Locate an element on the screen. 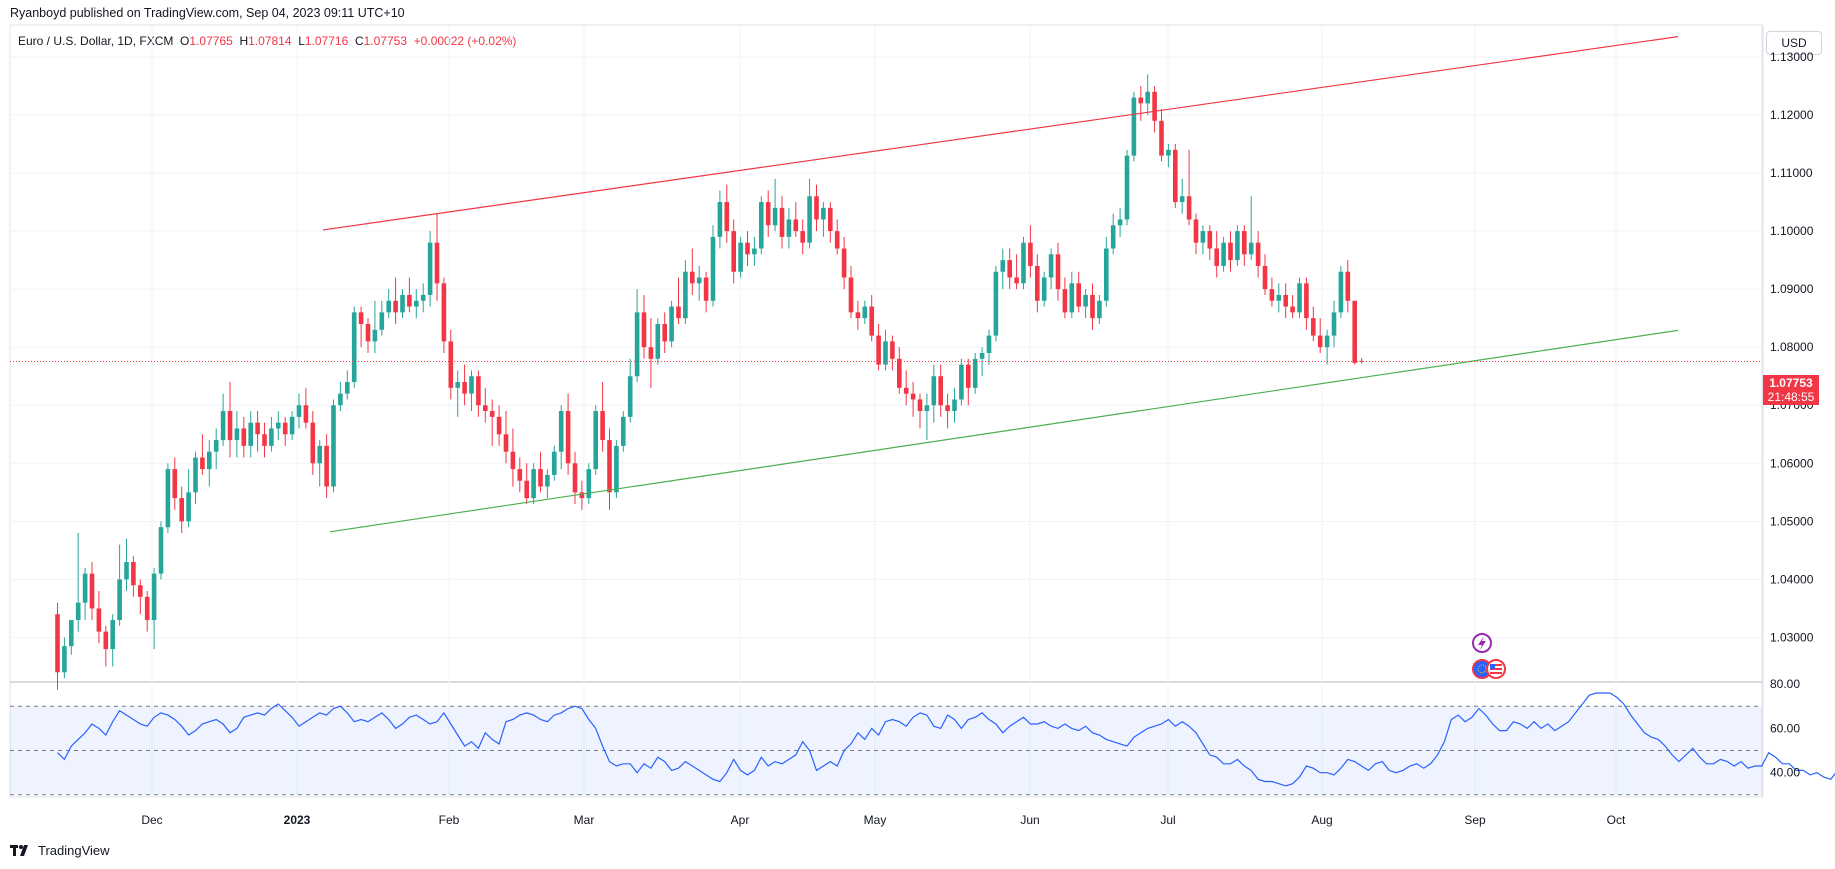 This screenshot has width=1835, height=869. currency-button: USD is located at coordinates (1794, 43).